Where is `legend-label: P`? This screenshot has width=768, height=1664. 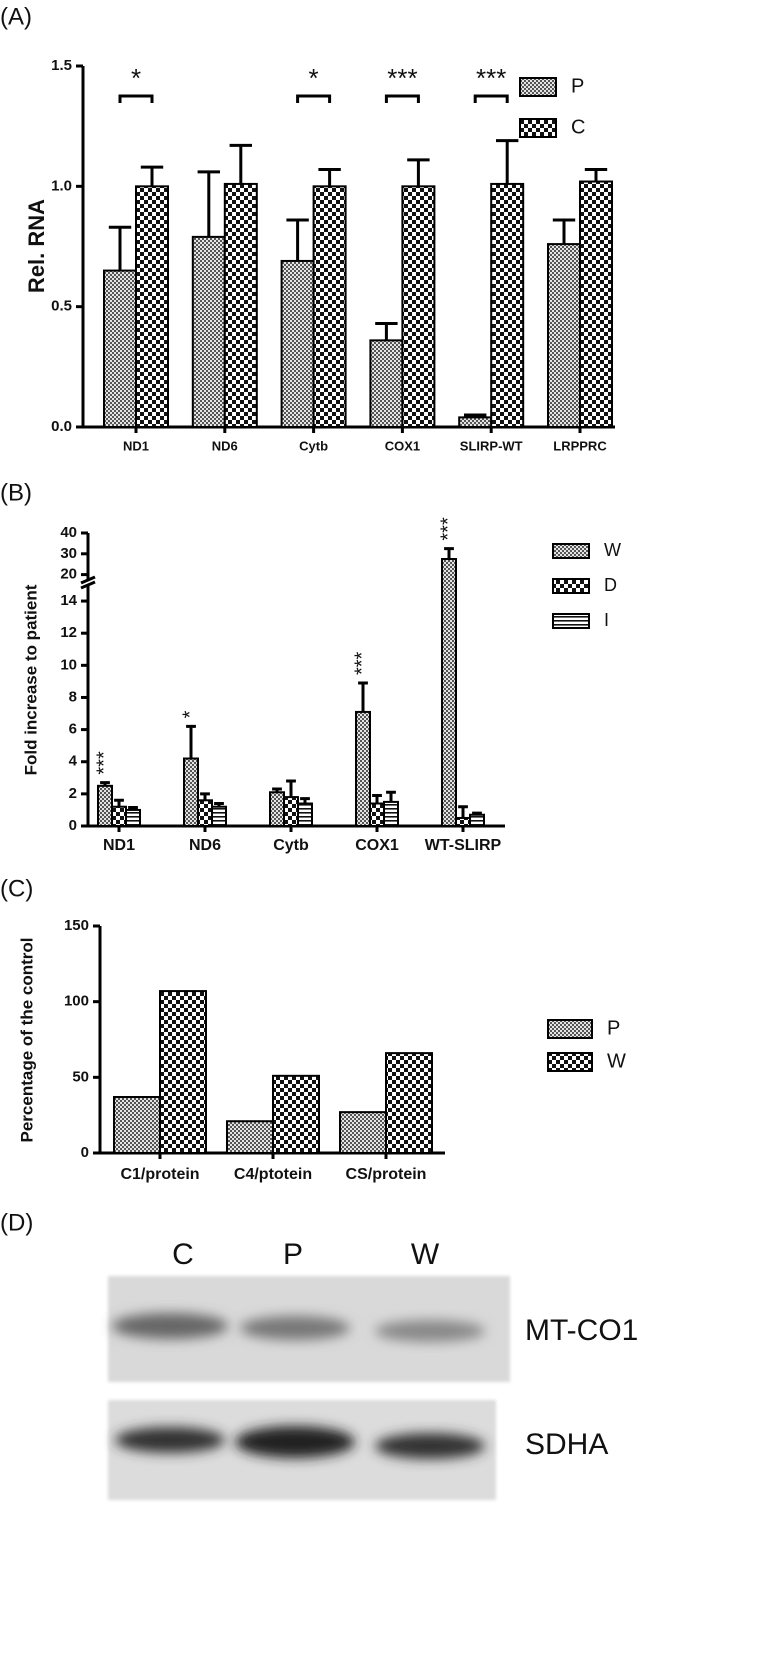
legend-label: P is located at coordinates (613, 1028).